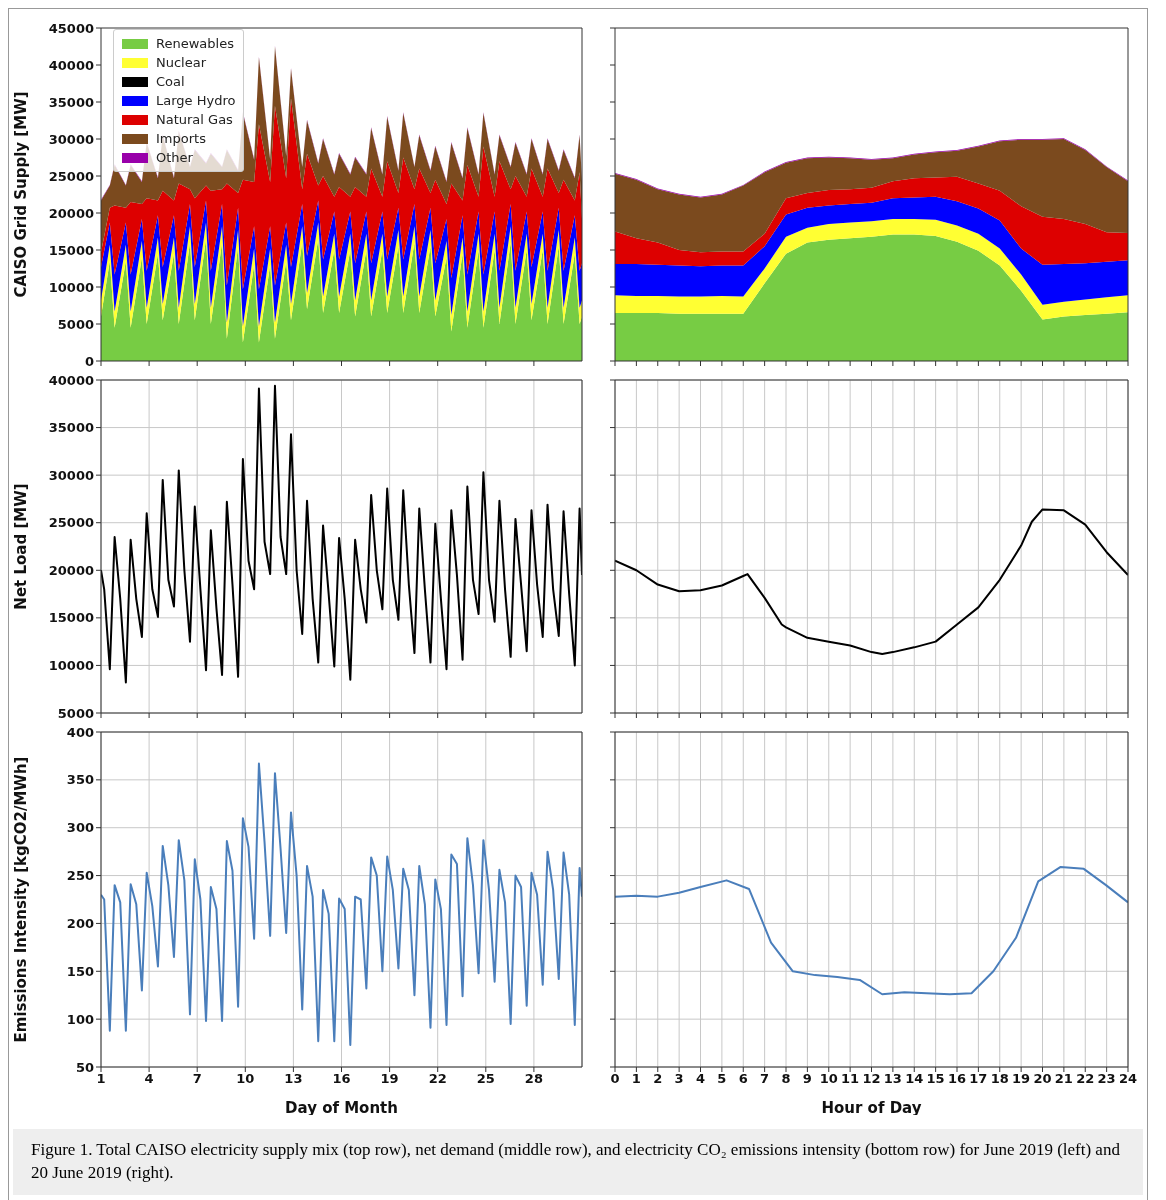 The image size is (1166, 1200). Describe the element at coordinates (174, 157) in the screenshot. I see `legend-label: Other` at that location.